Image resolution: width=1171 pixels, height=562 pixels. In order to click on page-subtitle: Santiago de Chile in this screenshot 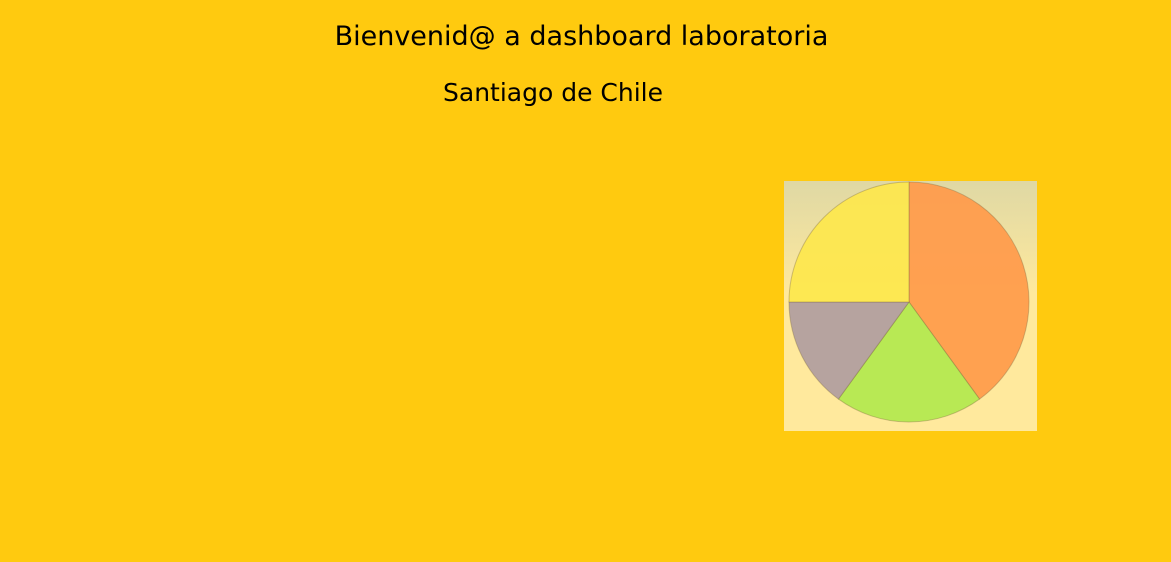, I will do `click(553, 92)`.